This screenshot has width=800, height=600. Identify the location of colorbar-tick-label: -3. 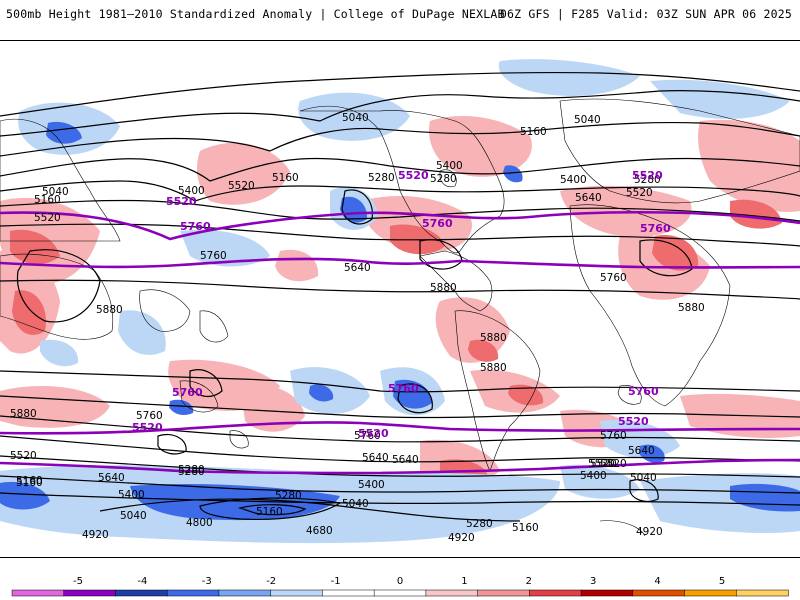
(207, 581).